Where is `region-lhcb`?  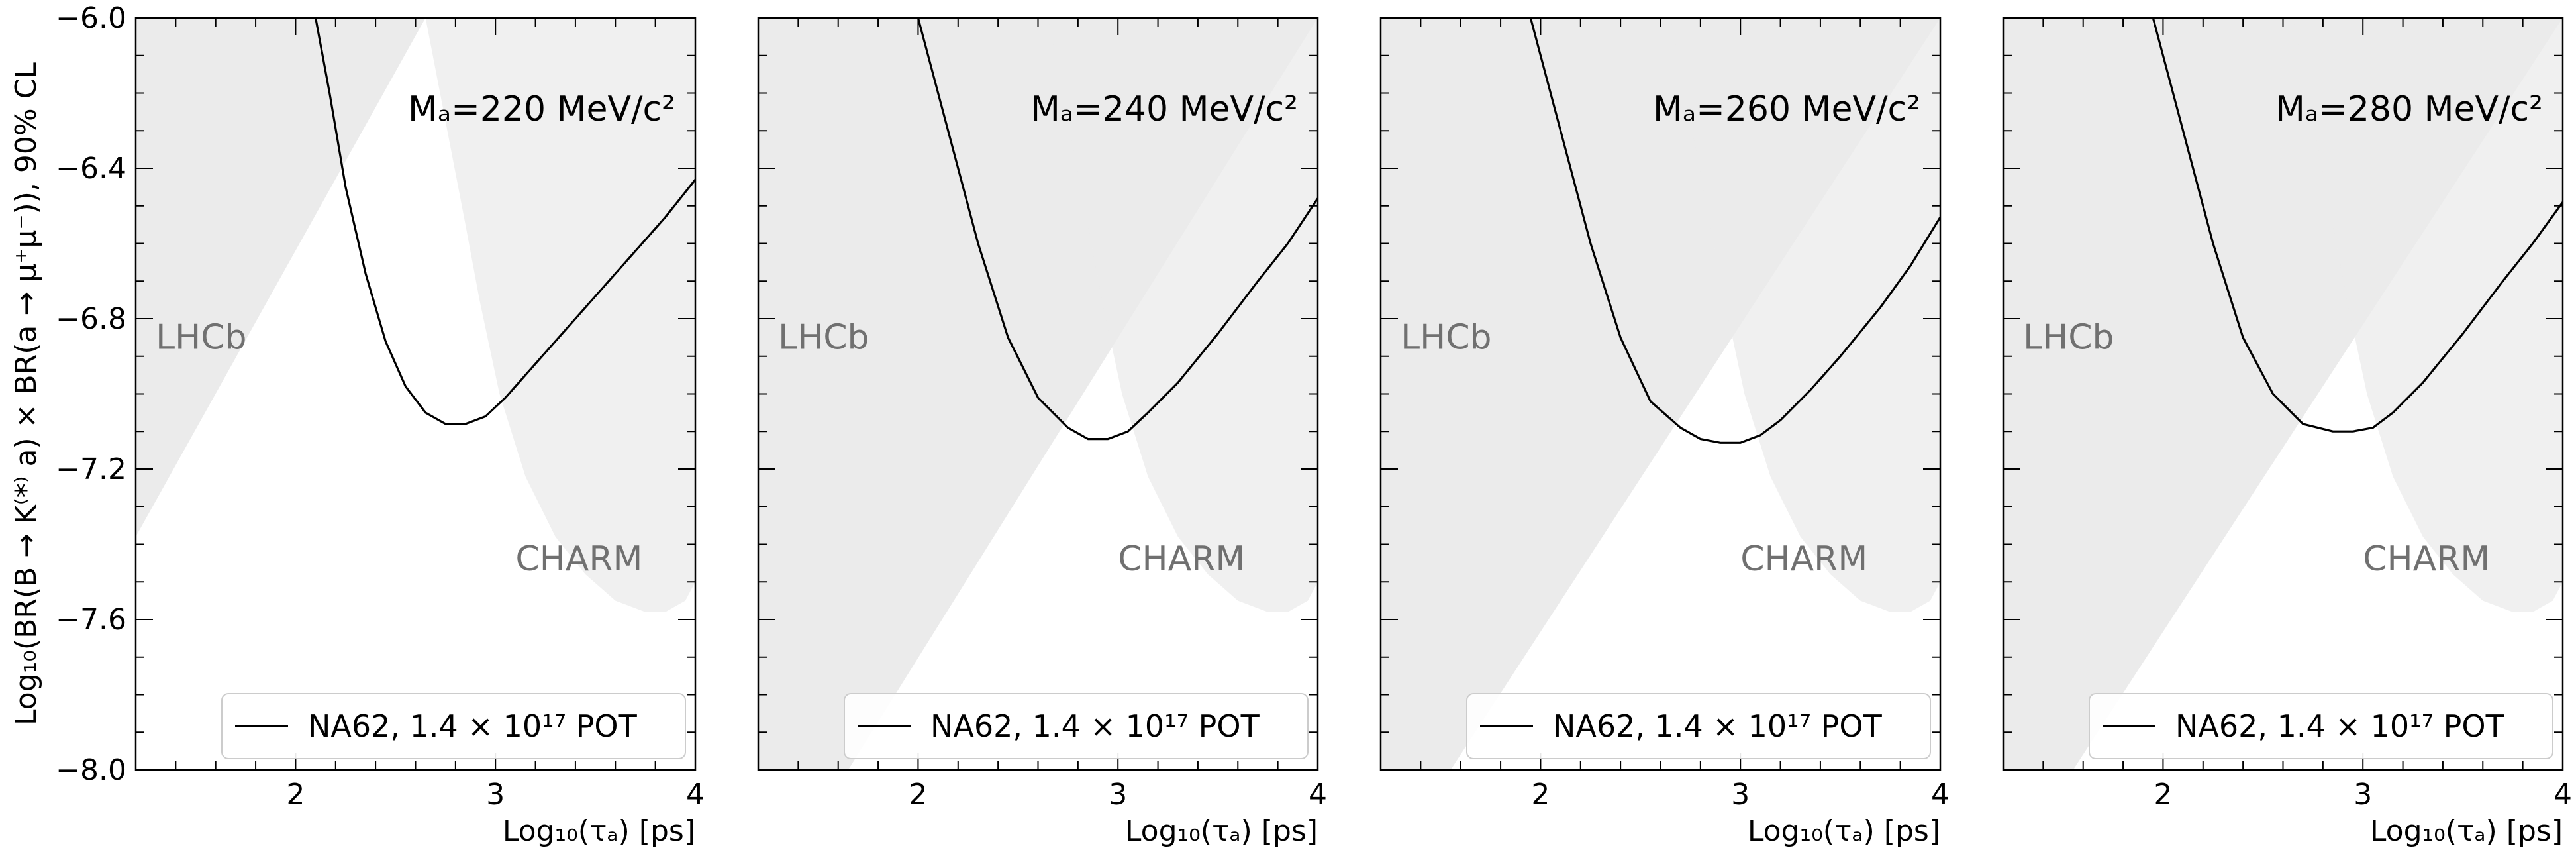
region-lhcb is located at coordinates (281, 394).